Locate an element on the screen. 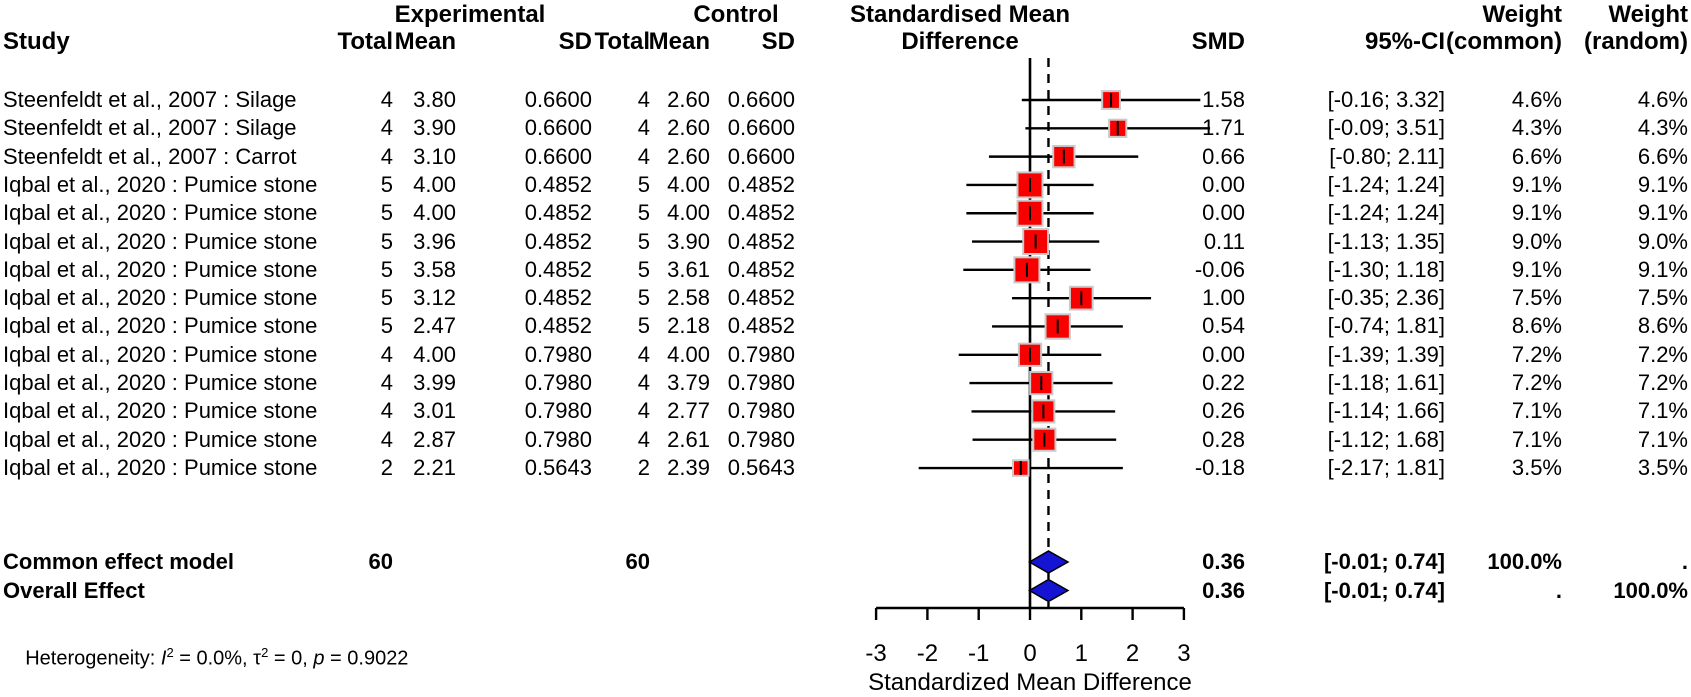  summary-value-ctl-total: 60 is located at coordinates (637, 561).